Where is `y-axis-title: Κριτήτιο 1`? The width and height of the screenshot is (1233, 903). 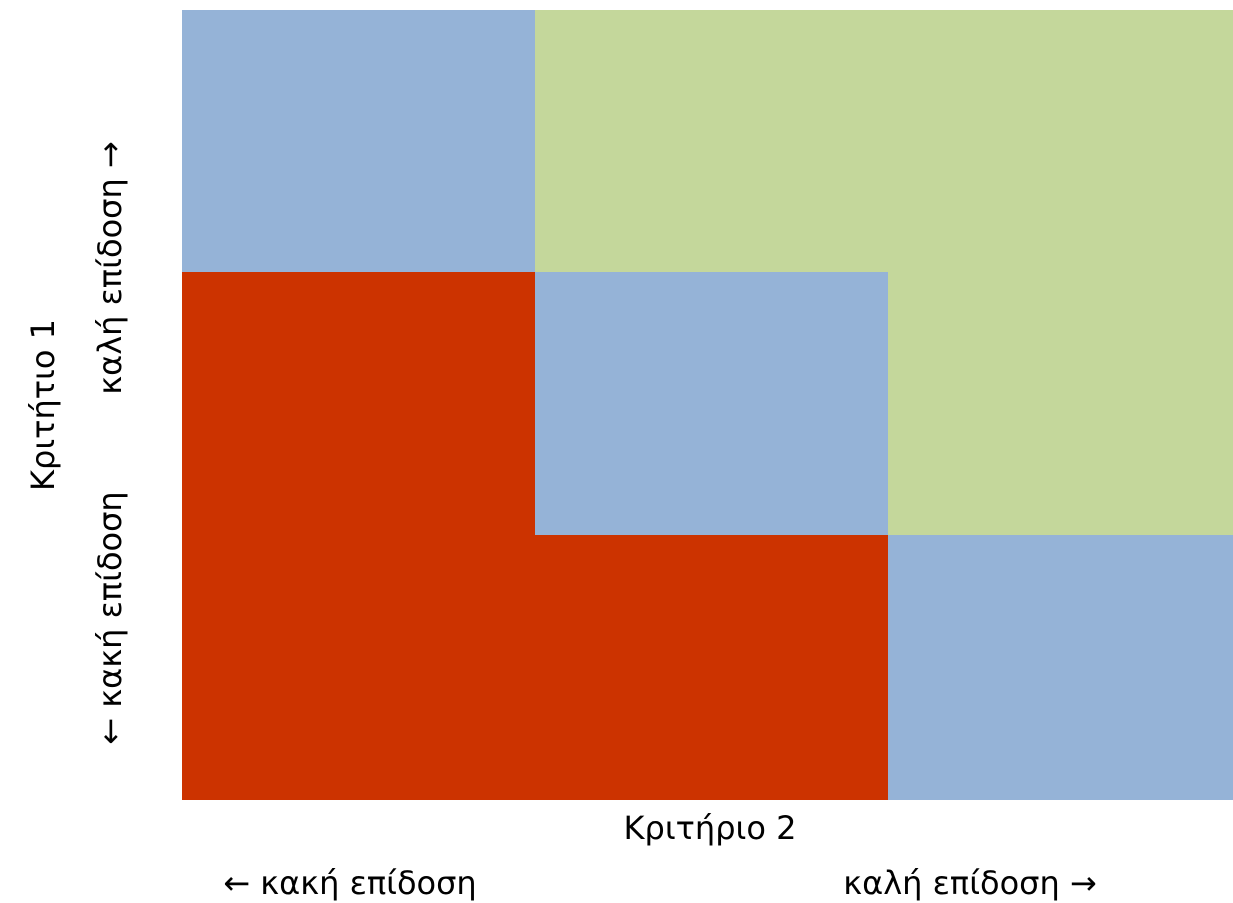 y-axis-title: Κριτήτιο 1 is located at coordinates (43, 405).